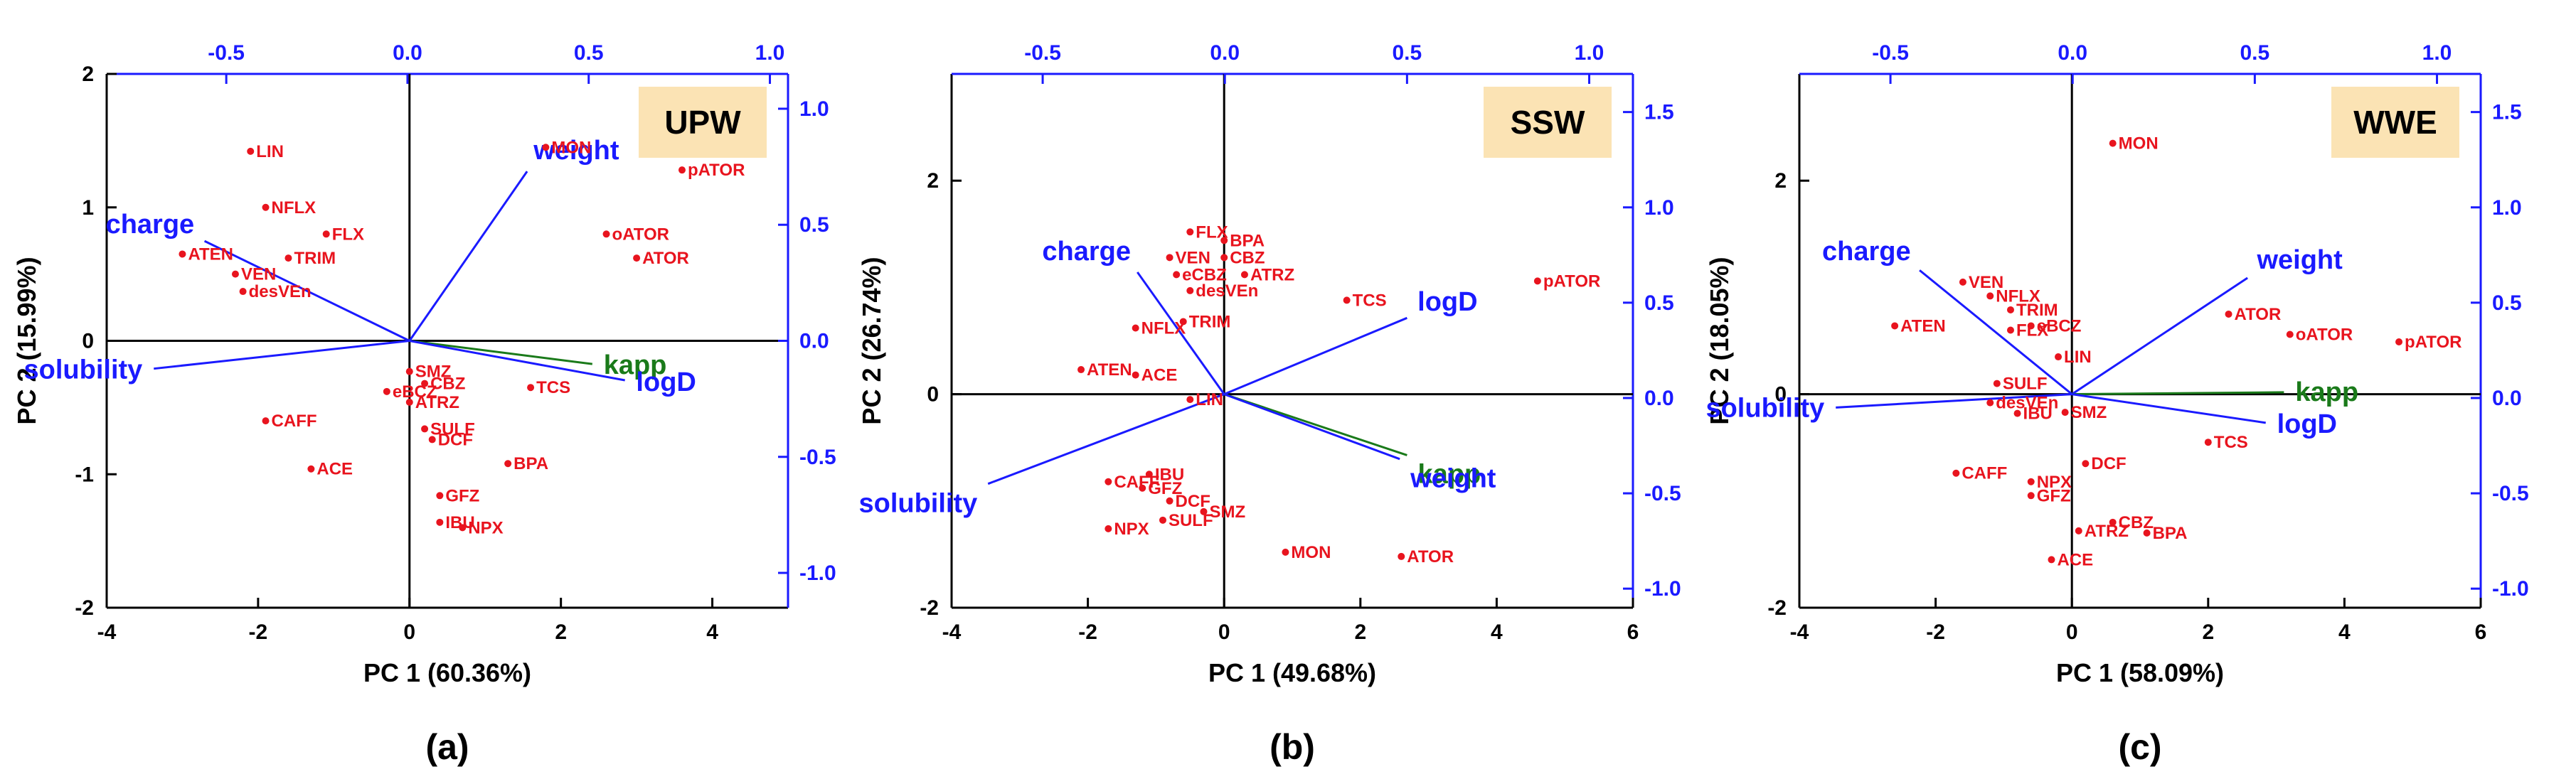 Image resolution: width=2576 pixels, height=779 pixels. I want to click on top-x-tick-label: 1.0, so click(1589, 53).